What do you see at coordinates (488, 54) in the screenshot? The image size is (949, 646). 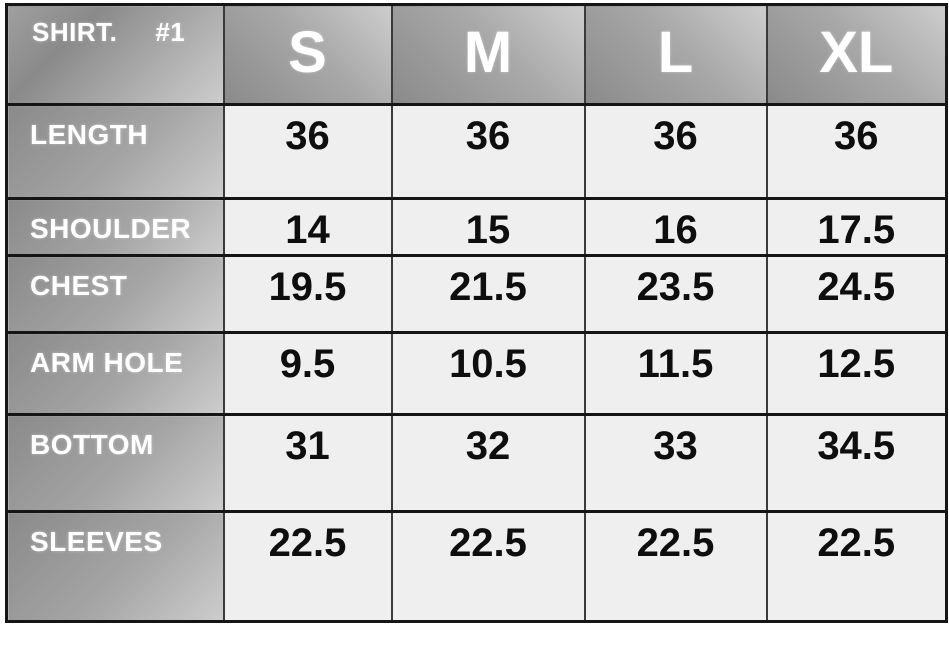 I see `size-column-header-m: M` at bounding box center [488, 54].